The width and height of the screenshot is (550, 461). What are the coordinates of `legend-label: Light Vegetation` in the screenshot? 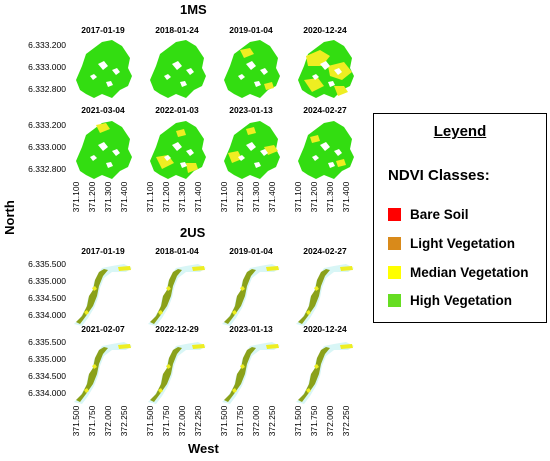 It's located at (463, 243).